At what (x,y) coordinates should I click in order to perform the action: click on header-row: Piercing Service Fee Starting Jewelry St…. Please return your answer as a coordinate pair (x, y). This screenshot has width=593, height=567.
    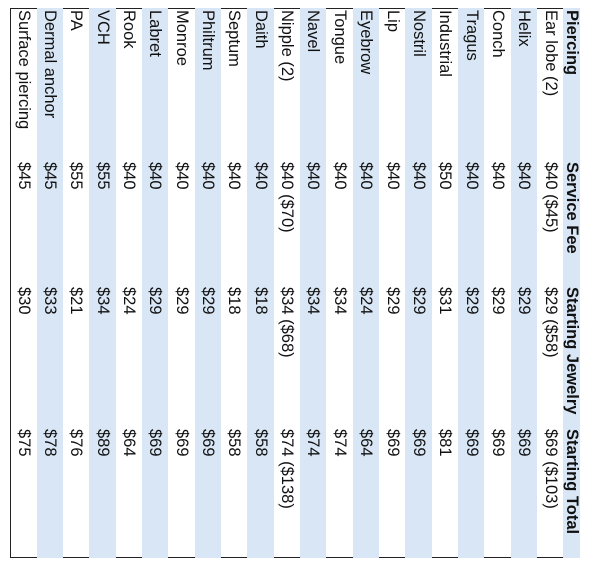
    Looking at the image, I should click on (571, 283).